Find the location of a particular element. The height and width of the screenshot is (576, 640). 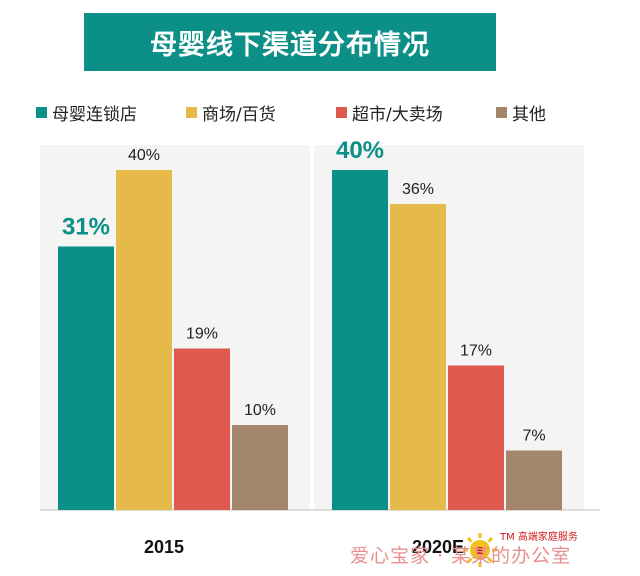

legend-label: 母婴连锁店 is located at coordinates (94, 115).